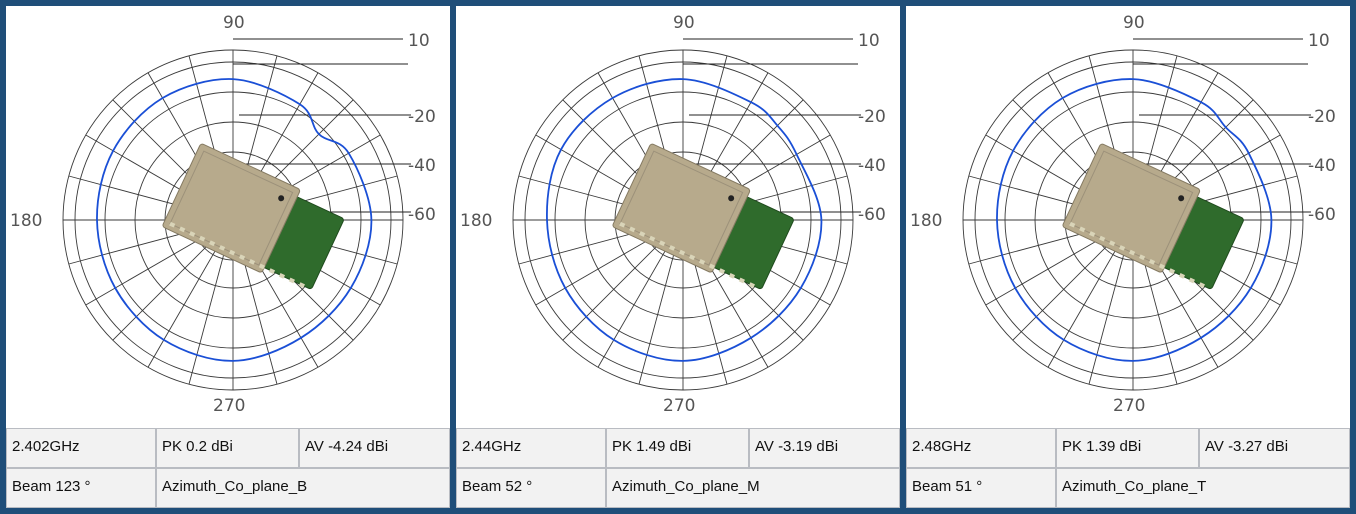 The width and height of the screenshot is (1356, 514). I want to click on beam-cell: Beam 51 °, so click(981, 488).